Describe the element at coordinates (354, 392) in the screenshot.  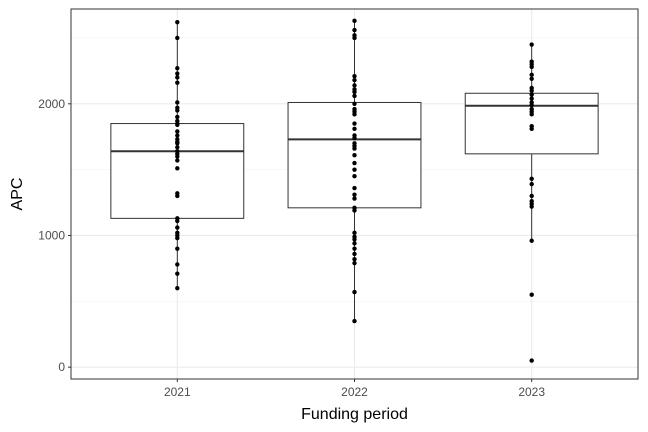
I see `x-tick-label: 2022` at that location.